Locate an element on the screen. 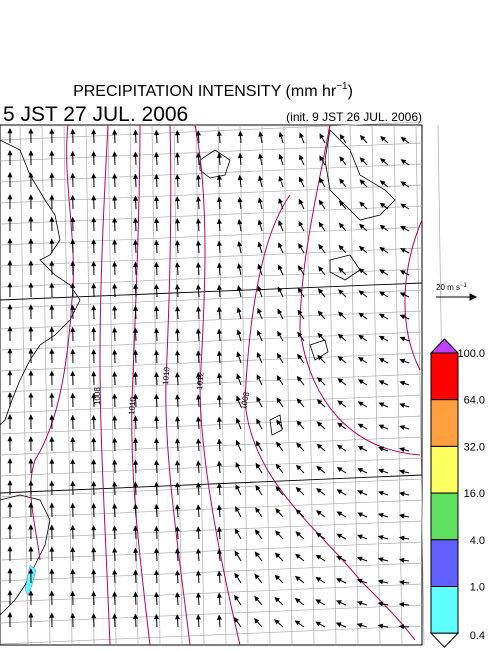  contour-label: 1012 is located at coordinates (200, 380).